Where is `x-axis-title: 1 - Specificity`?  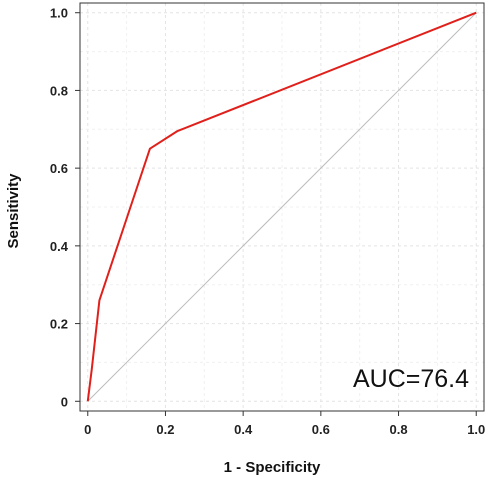 x-axis-title: 1 - Specificity is located at coordinates (272, 467).